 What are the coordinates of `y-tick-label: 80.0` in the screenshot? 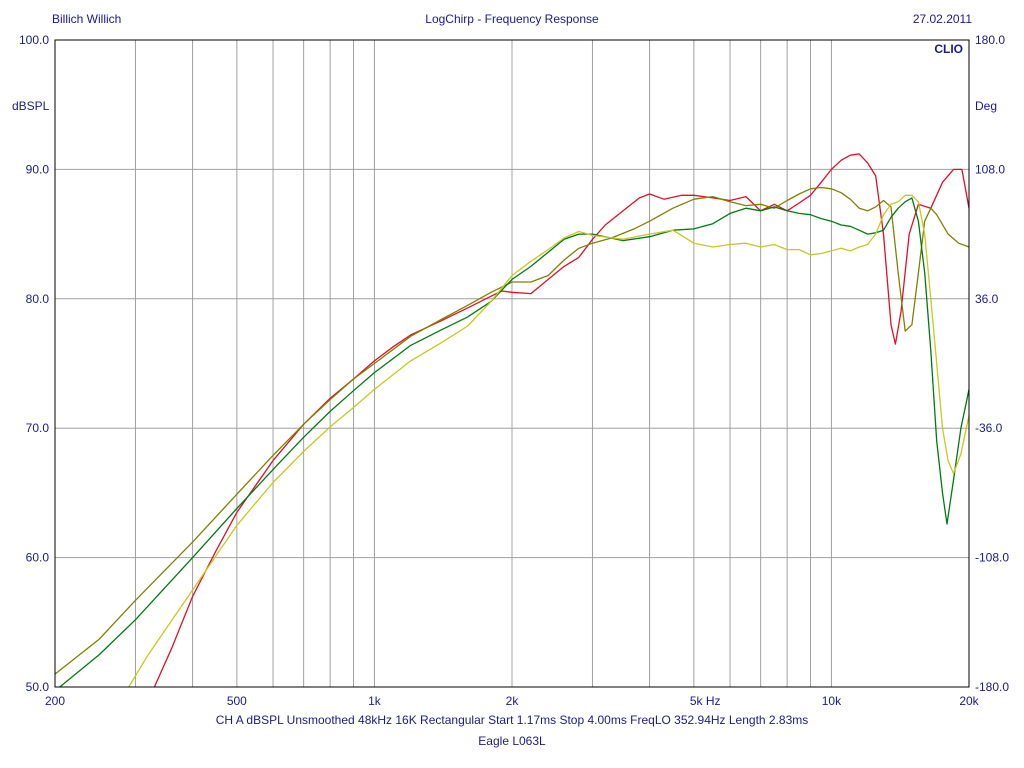 It's located at (38, 299).